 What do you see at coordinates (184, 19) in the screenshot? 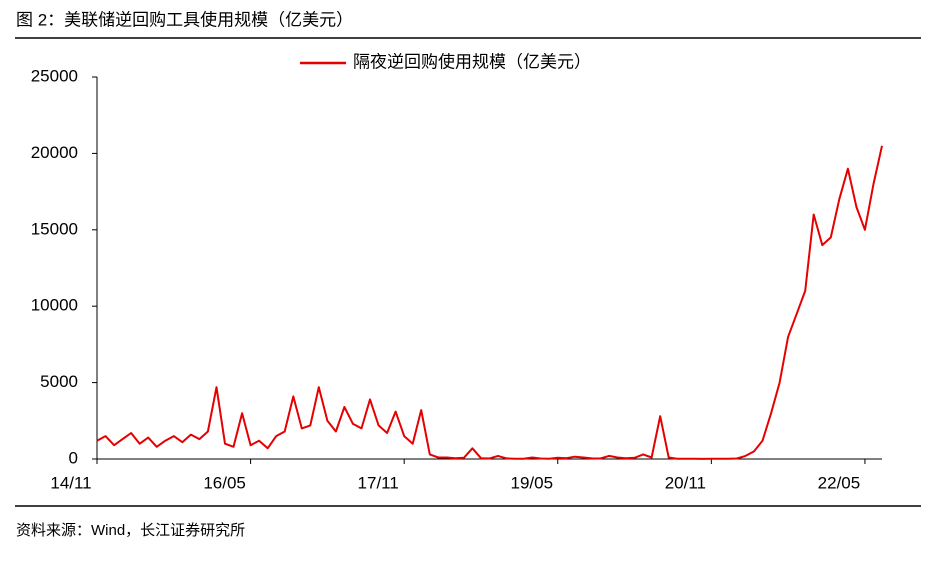
I see `chart-title: 图 2：美联储逆回购工具使用规模（亿美元）` at bounding box center [184, 19].